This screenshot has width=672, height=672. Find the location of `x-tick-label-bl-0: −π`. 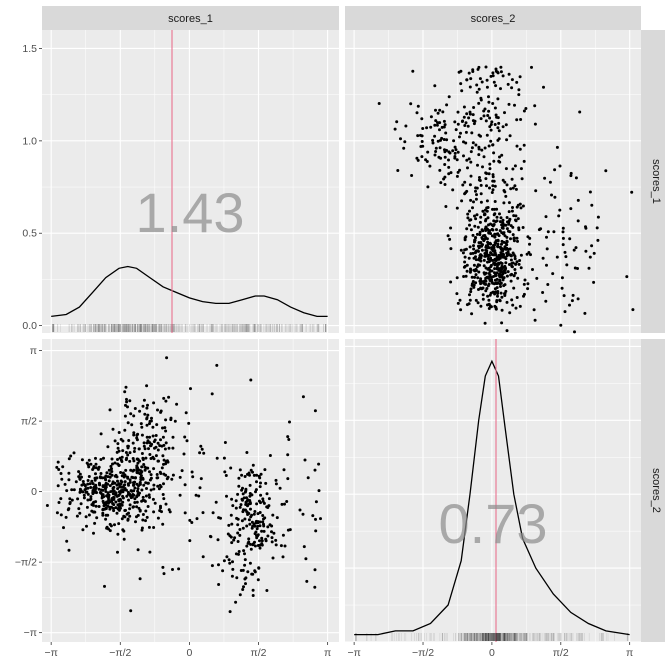

x-tick-label-bl-0: −π is located at coordinates (50, 653).